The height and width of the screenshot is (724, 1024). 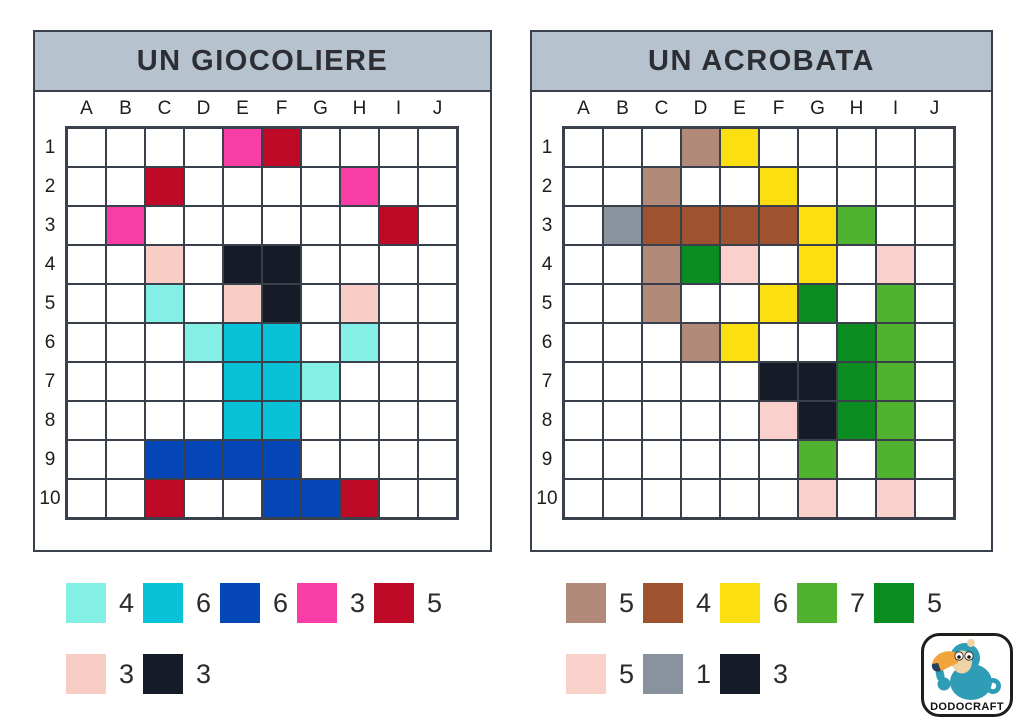 I want to click on legend-item: 6, so click(x=758, y=603).